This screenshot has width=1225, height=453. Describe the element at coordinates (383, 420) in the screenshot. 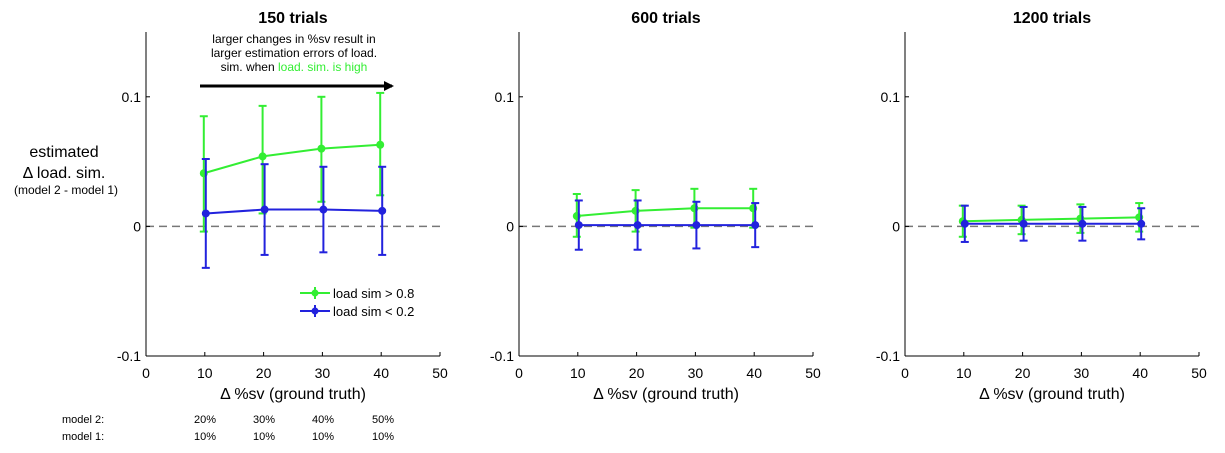

I see `model-2-value: 50%` at that location.